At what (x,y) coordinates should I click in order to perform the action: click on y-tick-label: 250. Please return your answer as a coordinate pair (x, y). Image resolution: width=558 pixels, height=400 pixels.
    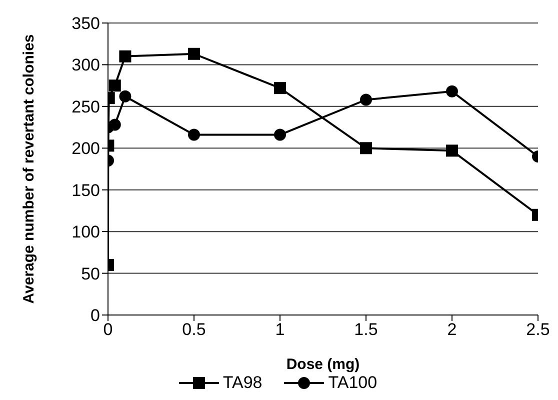
    Looking at the image, I should click on (86, 106).